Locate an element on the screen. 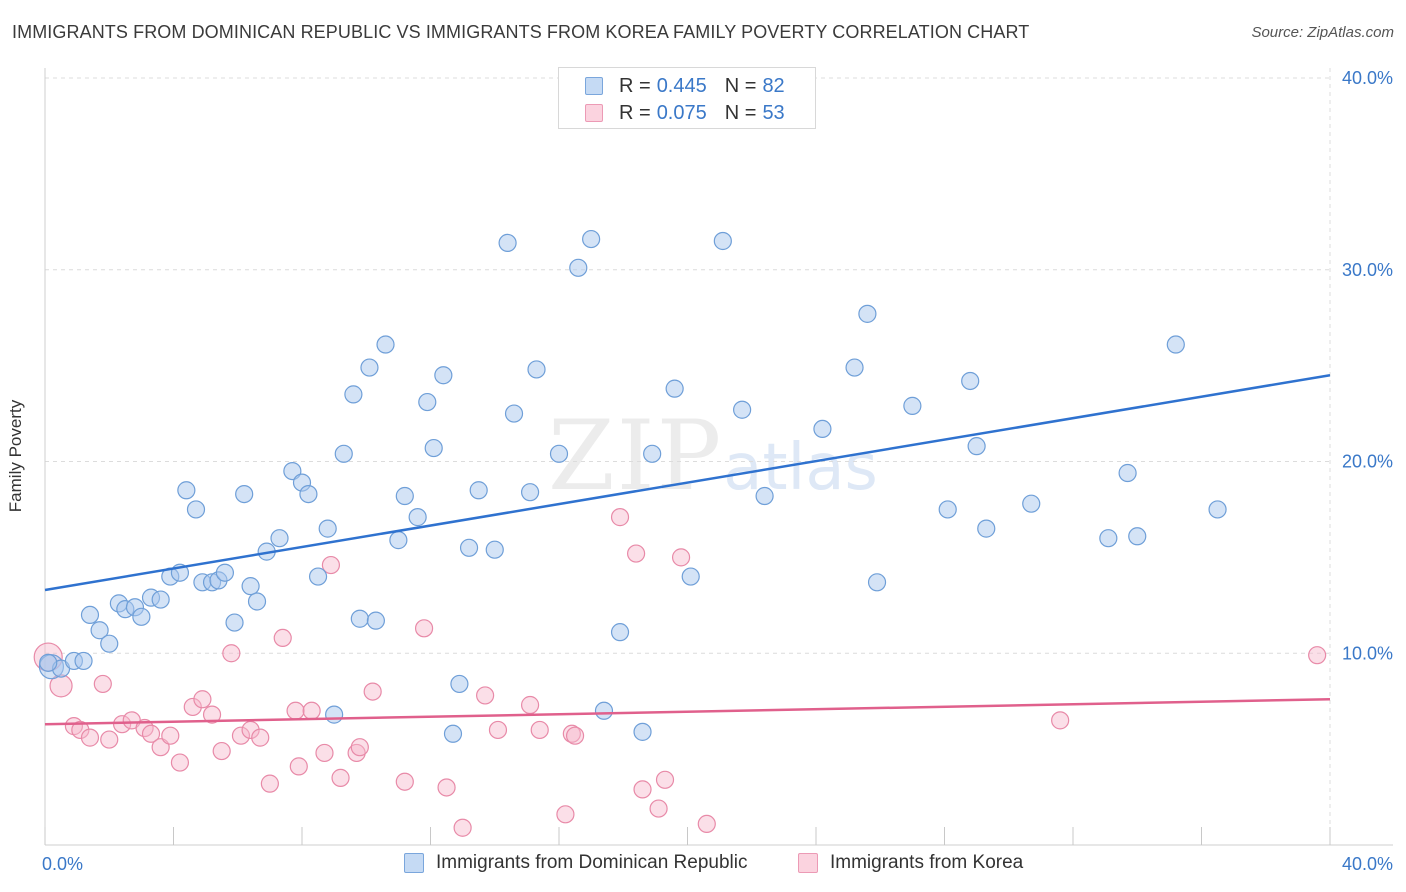 This screenshot has height=892, width=1406. trend-line-korea is located at coordinates (687, 712).